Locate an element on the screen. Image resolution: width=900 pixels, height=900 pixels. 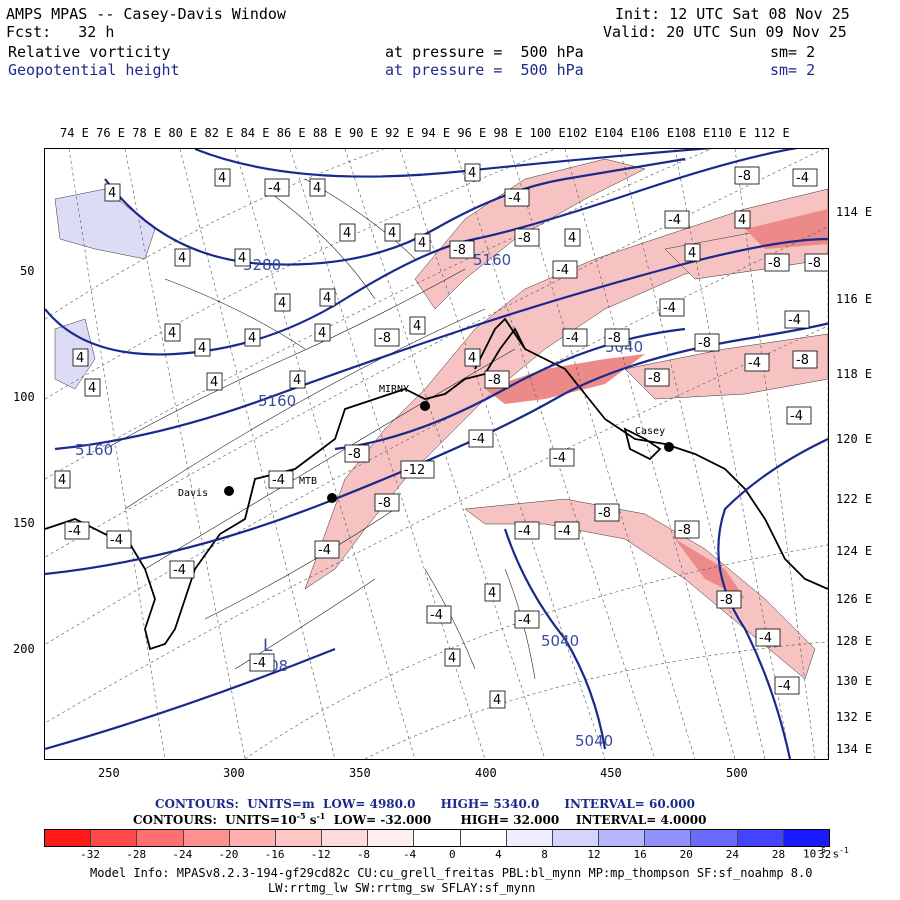
colorbar-tick-label: 4 is located at coordinates (498, 854).